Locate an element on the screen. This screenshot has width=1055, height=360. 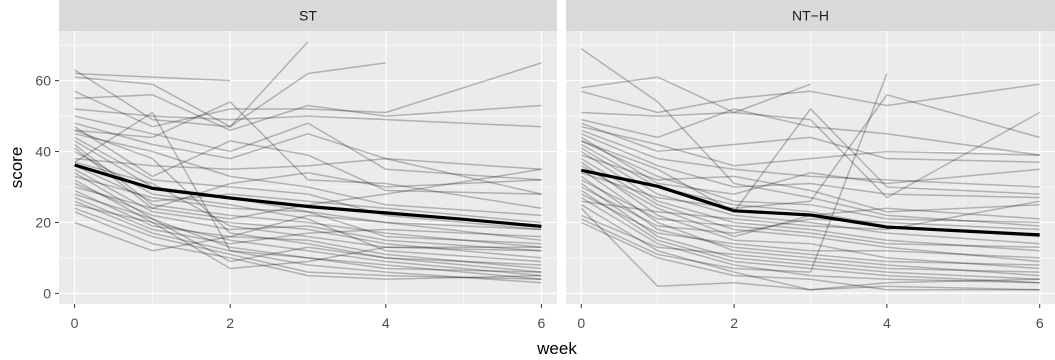
mean-line-st is located at coordinates (308, 195).